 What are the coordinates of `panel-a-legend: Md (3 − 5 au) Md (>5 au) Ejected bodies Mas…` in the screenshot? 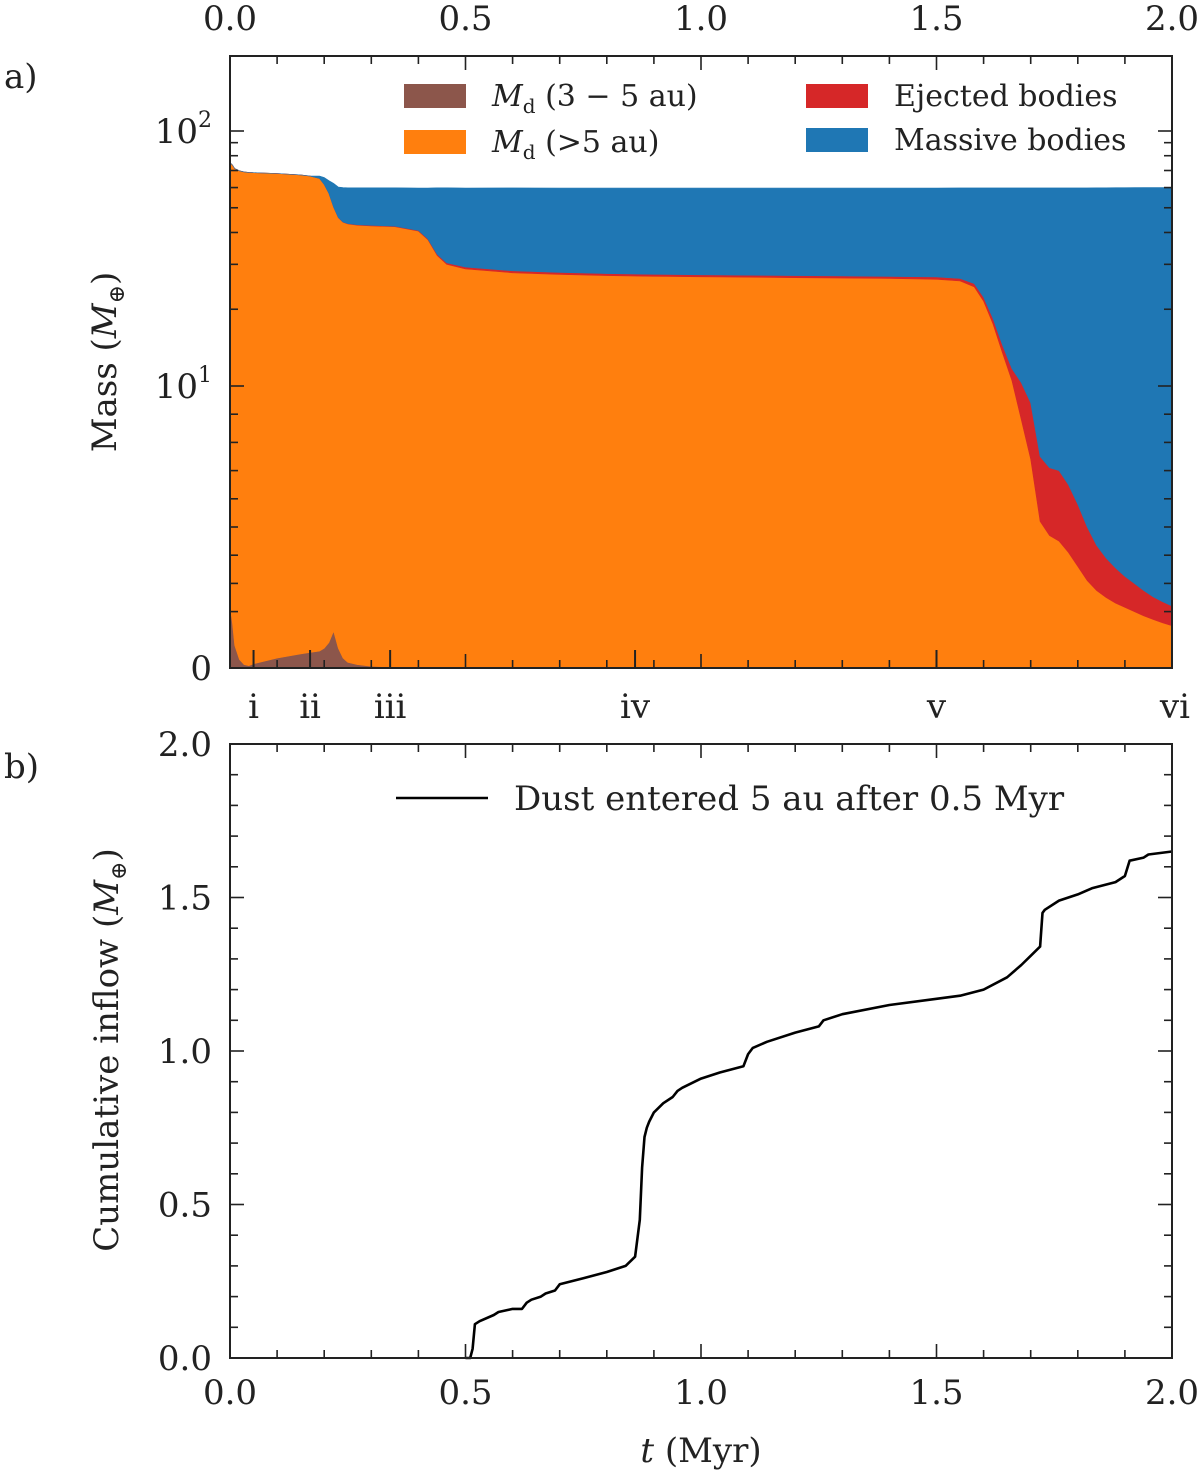 It's located at (765, 121).